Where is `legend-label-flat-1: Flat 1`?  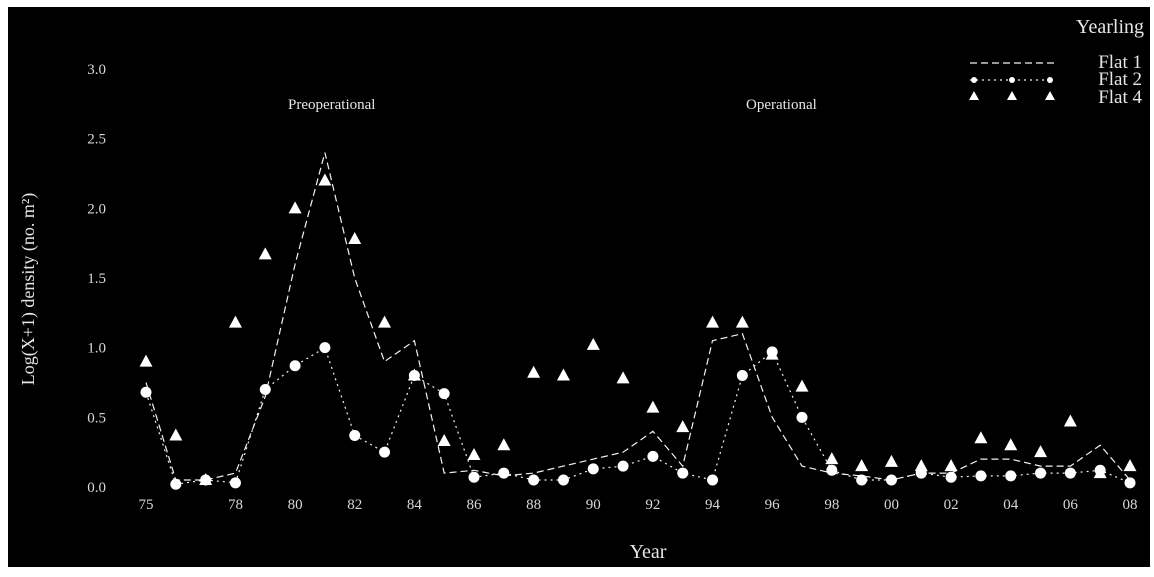 legend-label-flat-1: Flat 1 is located at coordinates (1120, 62).